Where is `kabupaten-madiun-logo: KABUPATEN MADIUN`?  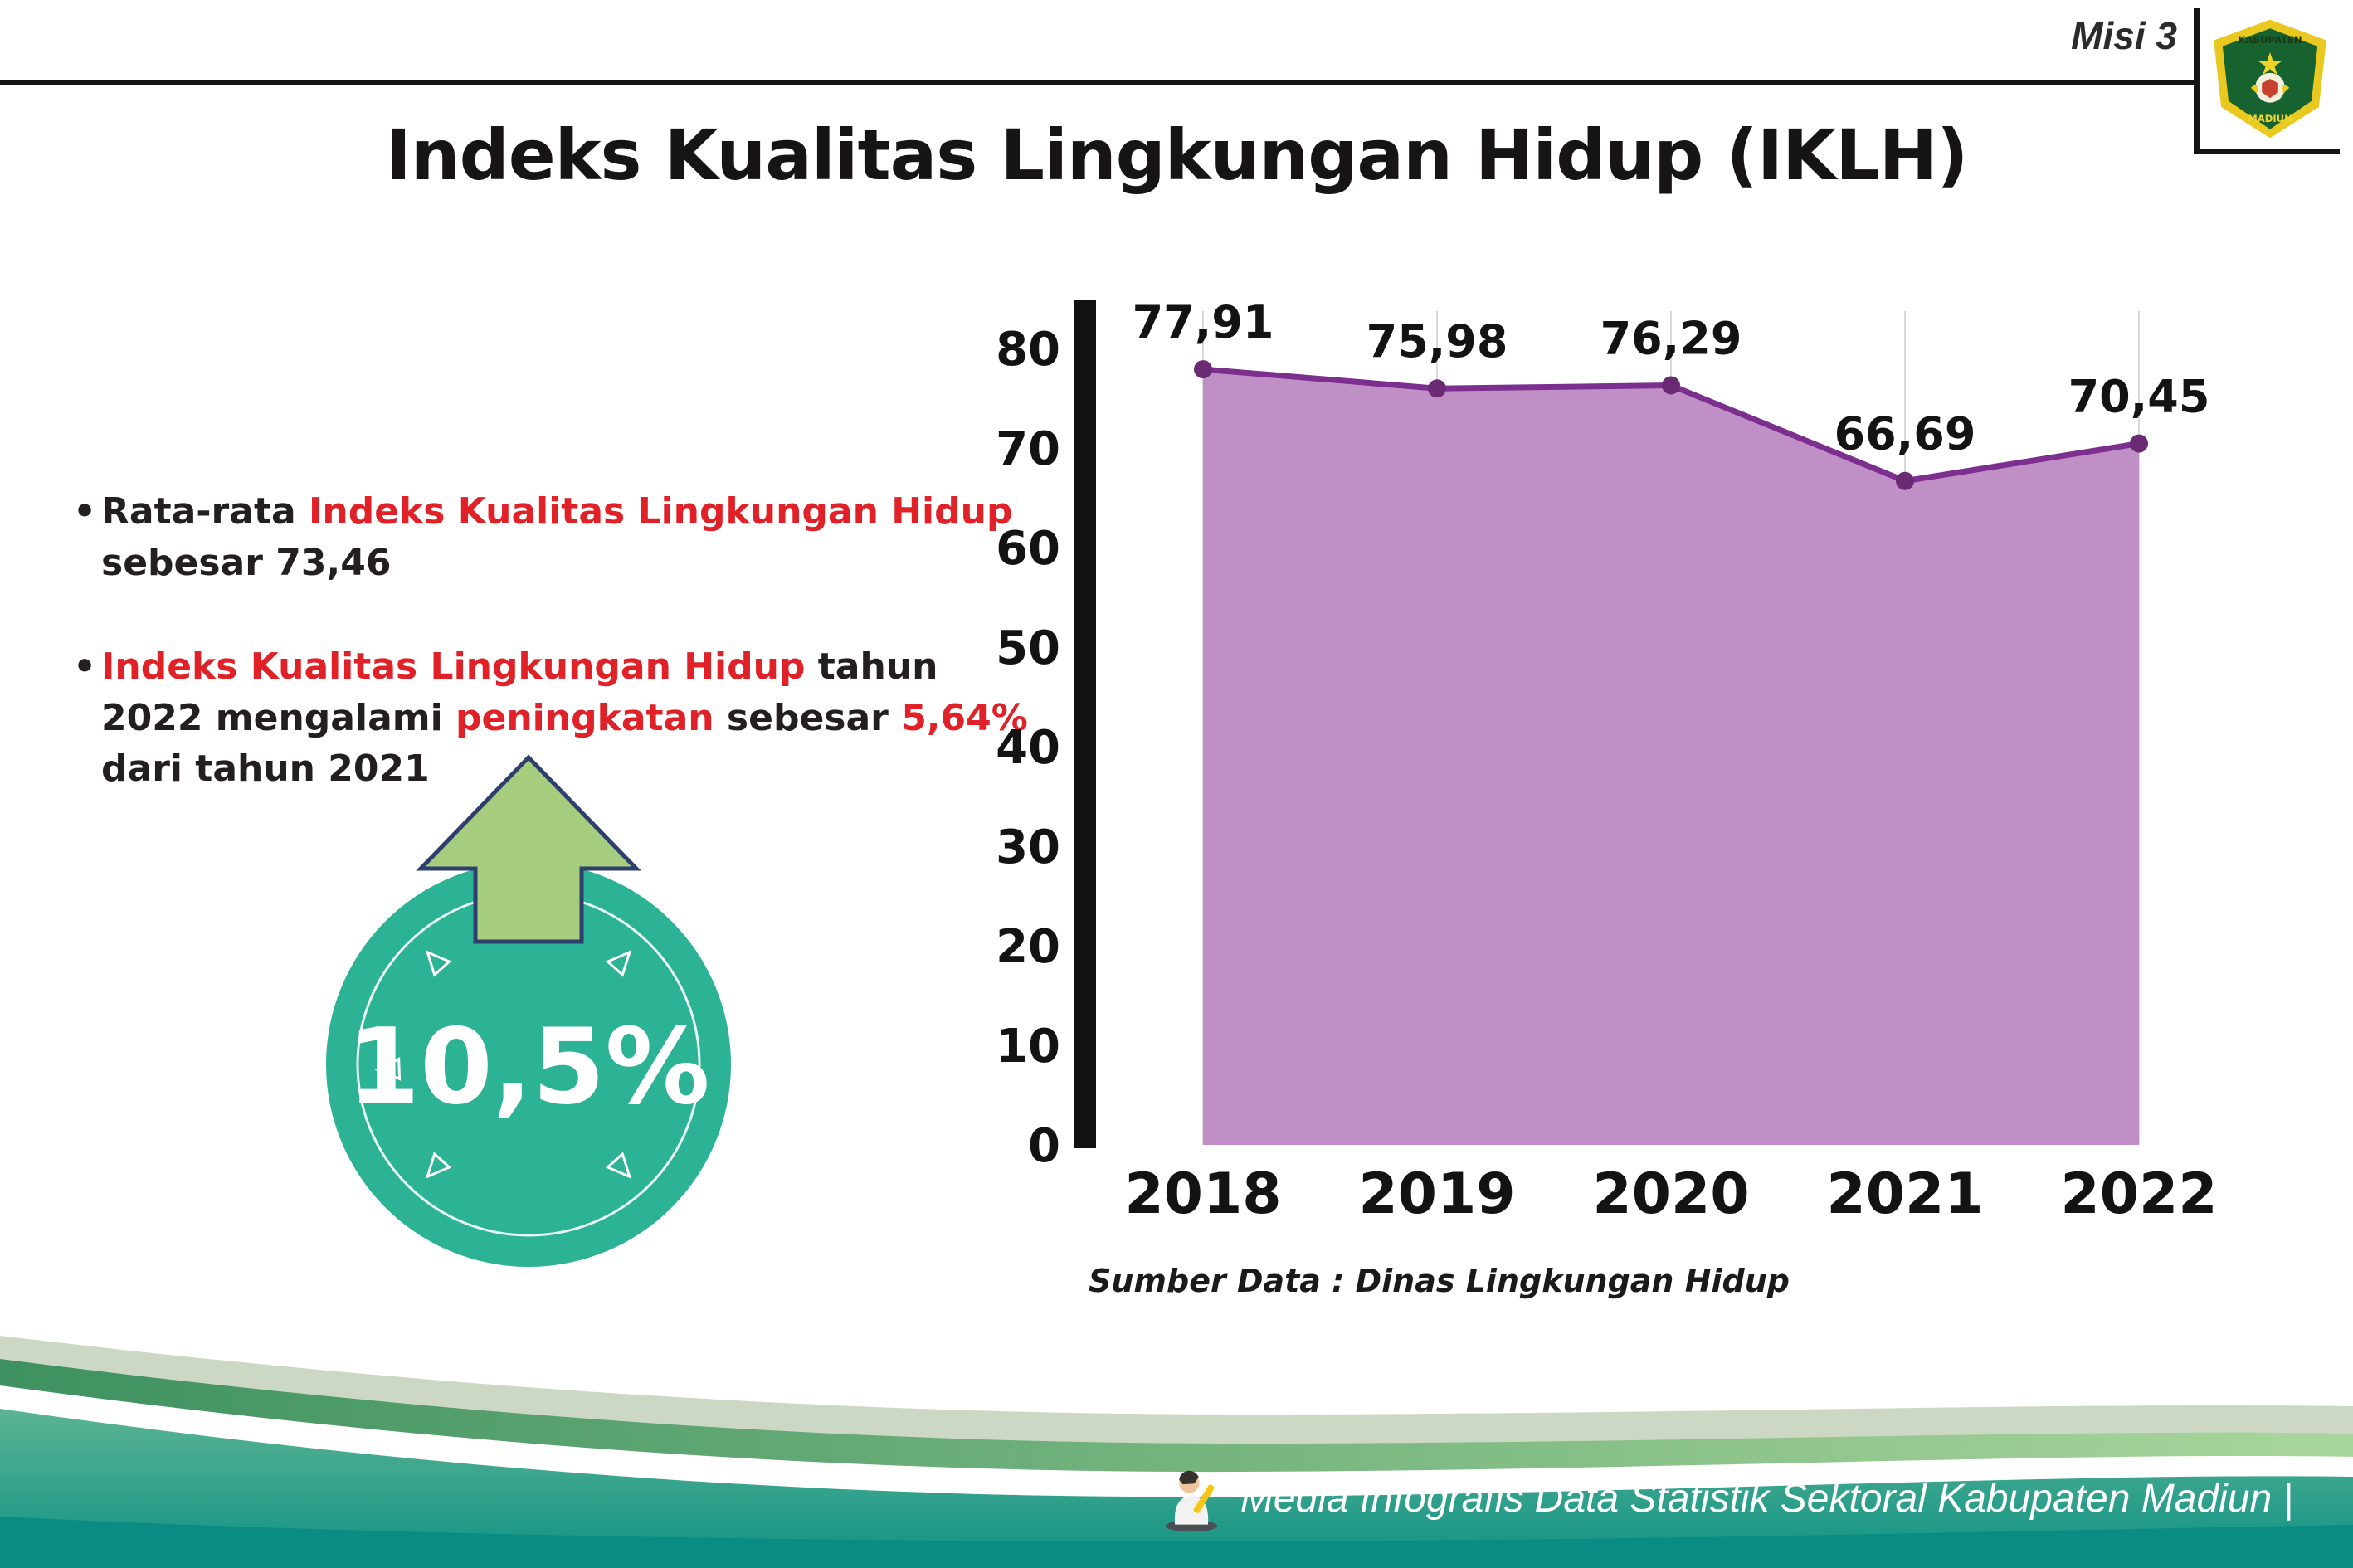
kabupaten-madiun-logo: KABUPATEN MADIUN is located at coordinates (2269, 78).